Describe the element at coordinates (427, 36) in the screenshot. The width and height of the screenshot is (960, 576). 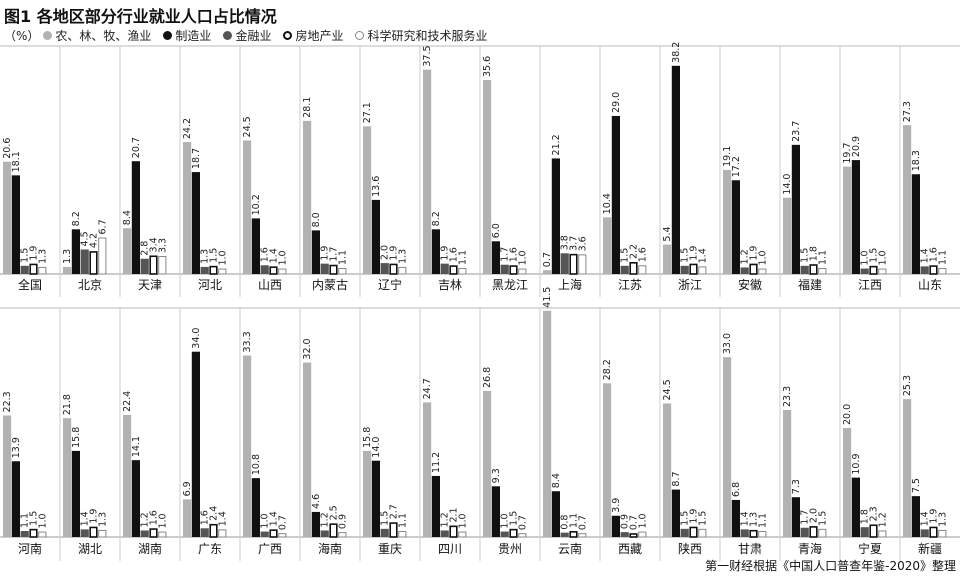
I see `legend-label-research: 科学研究和技术服务业` at that location.